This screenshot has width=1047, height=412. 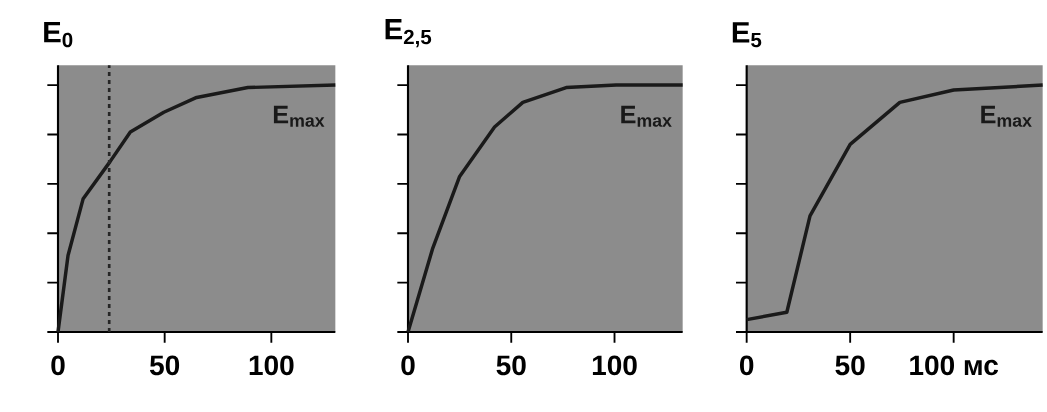 What do you see at coordinates (954, 365) in the screenshot?
I see `x-tick-label: 100 мс` at bounding box center [954, 365].